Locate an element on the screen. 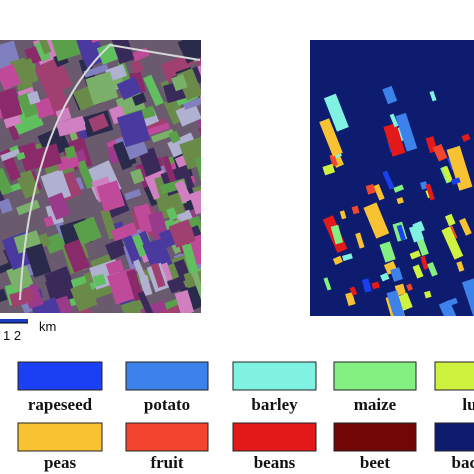 This screenshot has height=474, width=474. legend-label: beet is located at coordinates (375, 462).